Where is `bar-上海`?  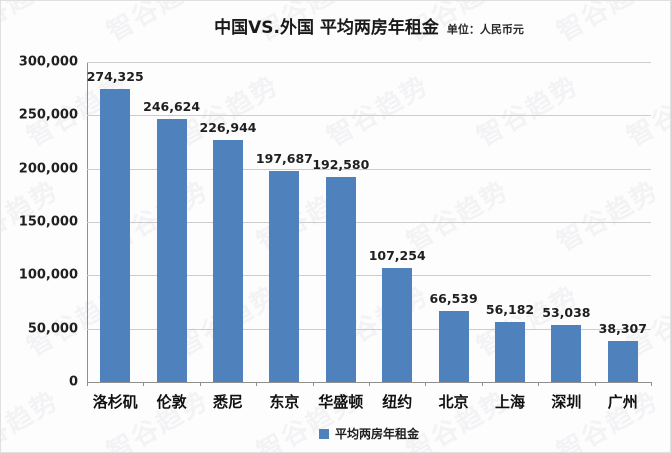
bar-上海 is located at coordinates (510, 352).